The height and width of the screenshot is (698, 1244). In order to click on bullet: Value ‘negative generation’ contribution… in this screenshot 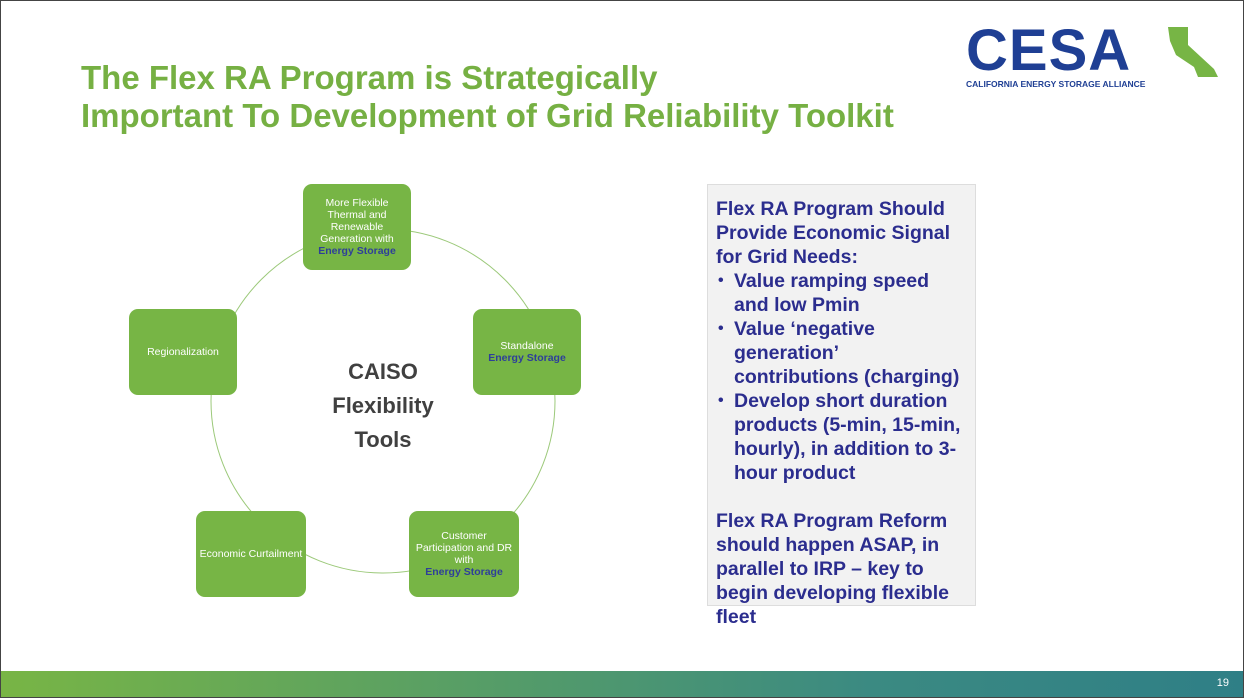, I will do `click(842, 353)`.